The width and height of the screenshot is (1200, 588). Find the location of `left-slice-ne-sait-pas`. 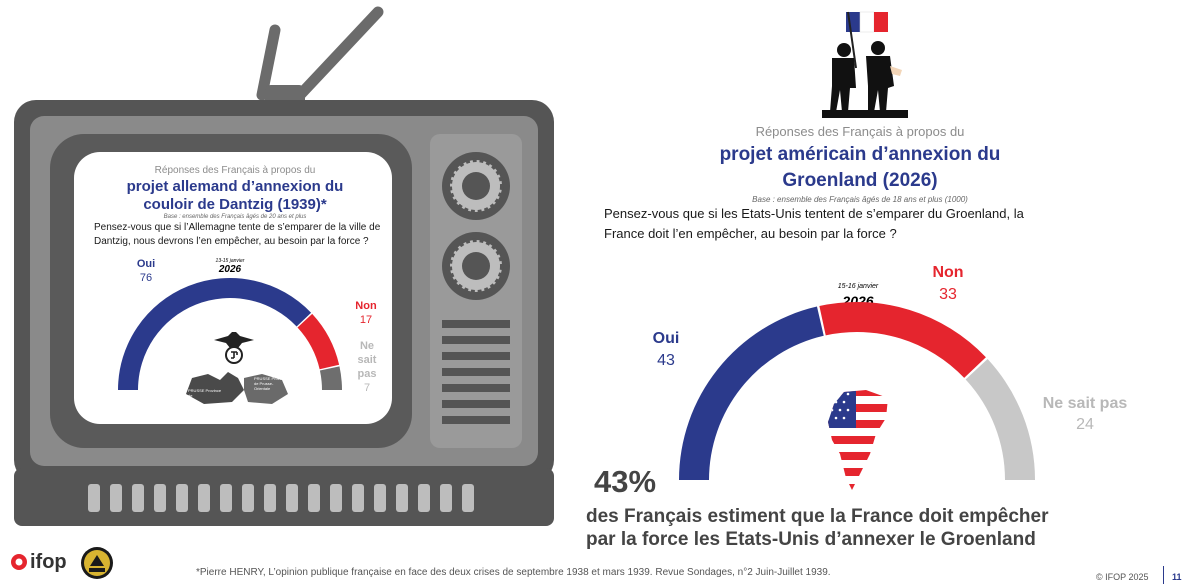

left-slice-ne-sait-pas is located at coordinates (330, 378).